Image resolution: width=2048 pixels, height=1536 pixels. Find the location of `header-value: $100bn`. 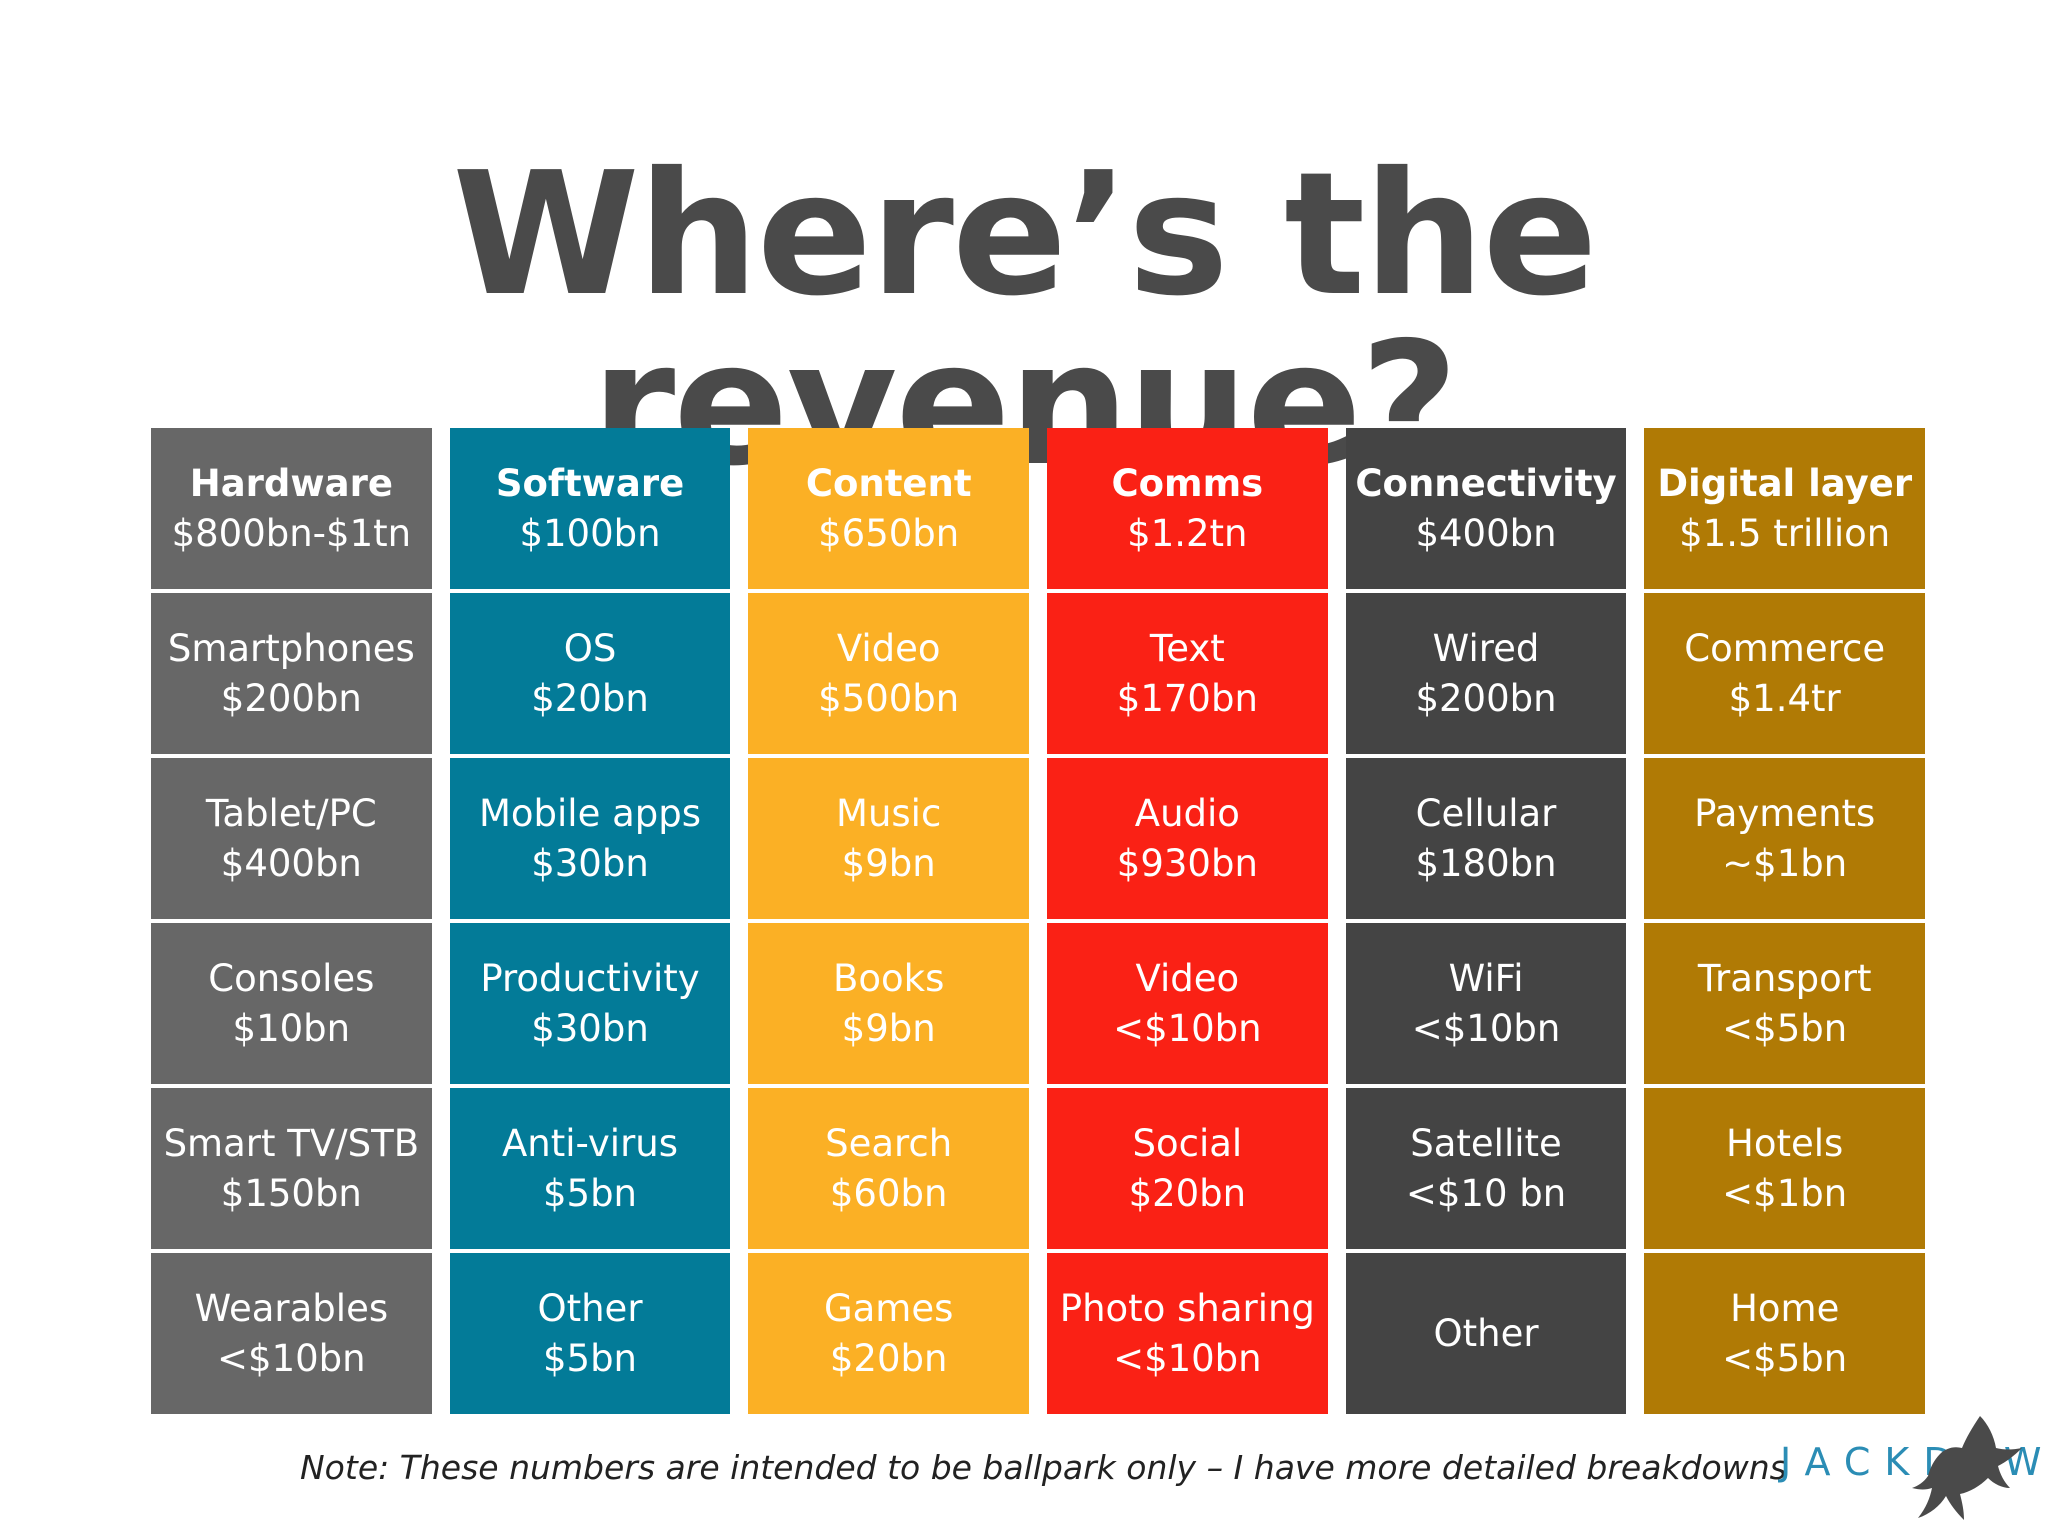

header-value: $100bn is located at coordinates (590, 533).